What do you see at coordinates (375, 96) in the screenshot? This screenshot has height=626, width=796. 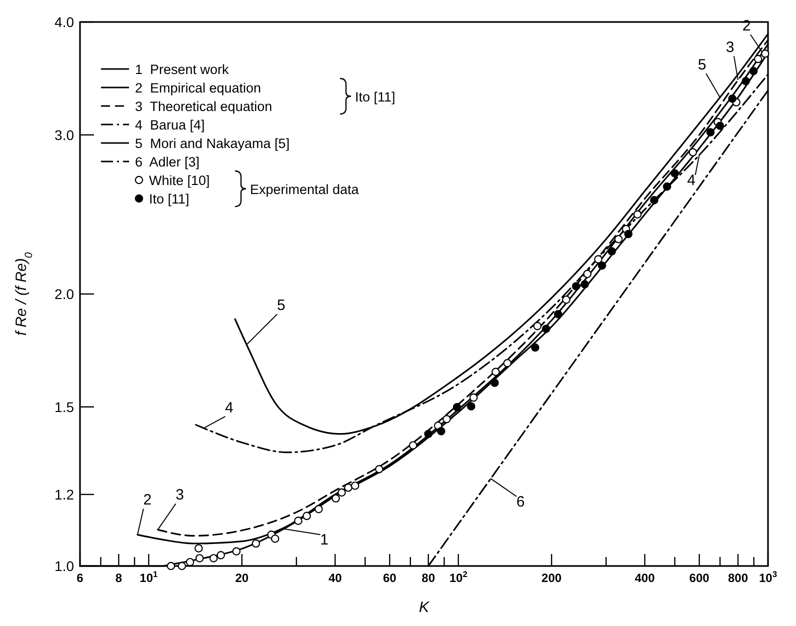 I see `annotation: Ito [11]` at bounding box center [375, 96].